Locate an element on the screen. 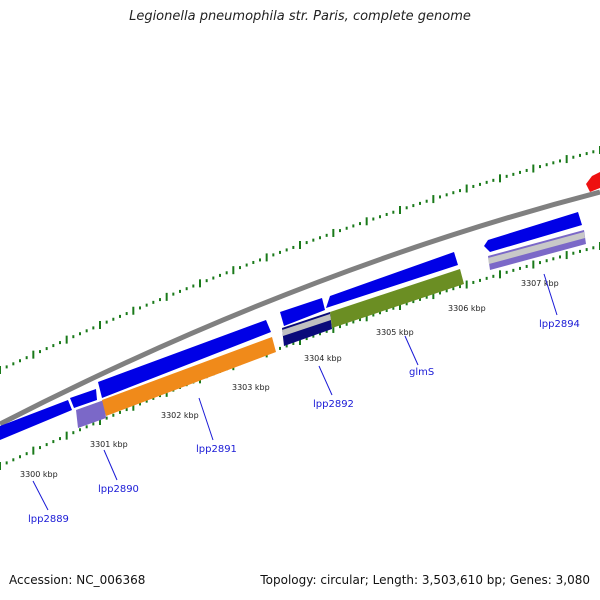  kbp-label-3301: 3301 kbp is located at coordinates (109, 444).